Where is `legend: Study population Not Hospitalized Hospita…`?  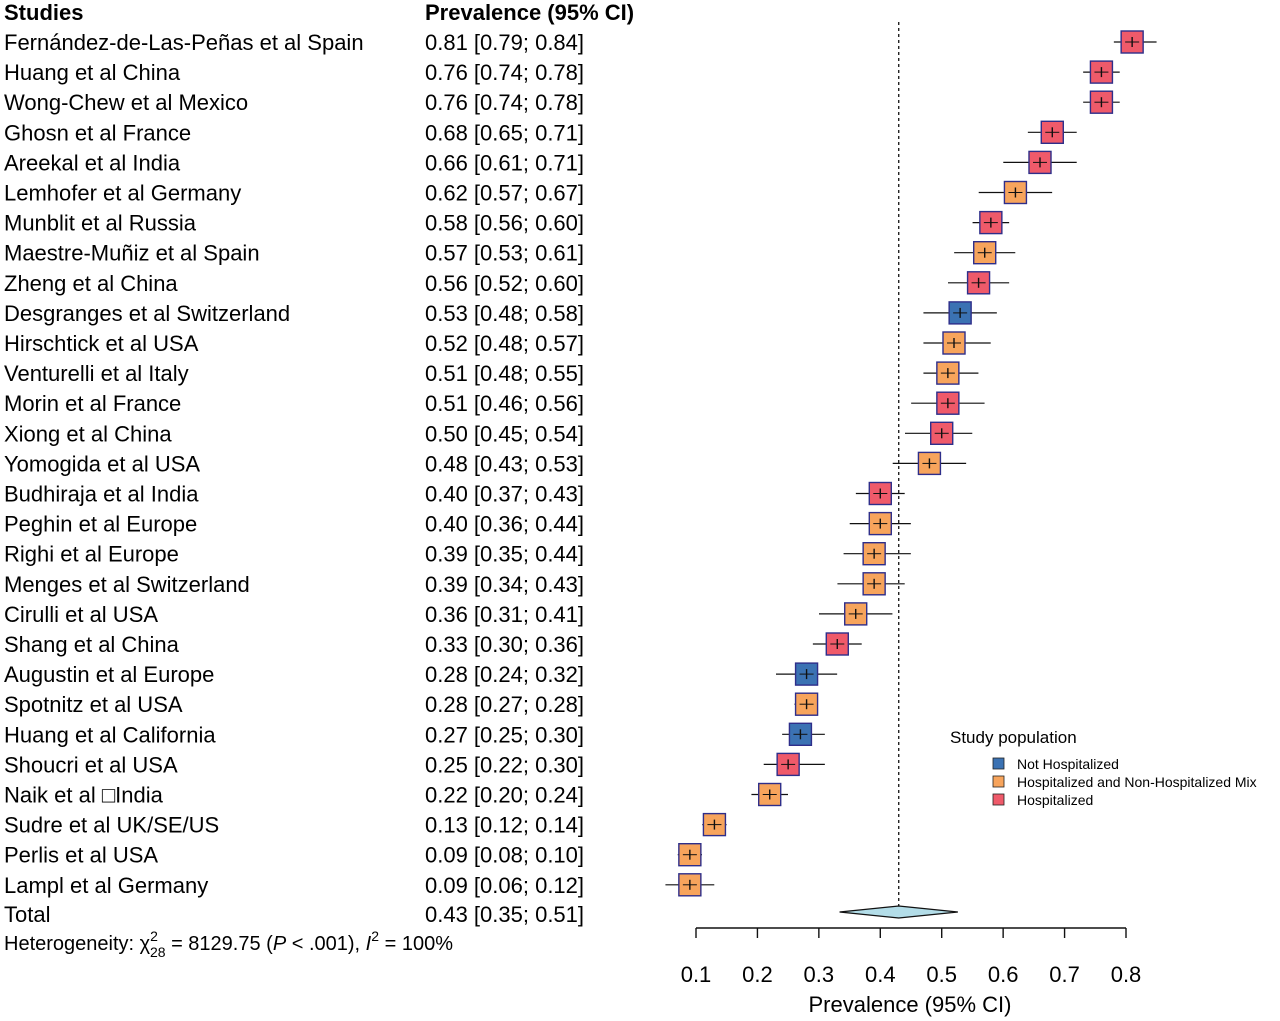 legend: Study population Not Hospitalized Hospita… is located at coordinates (1103, 768).